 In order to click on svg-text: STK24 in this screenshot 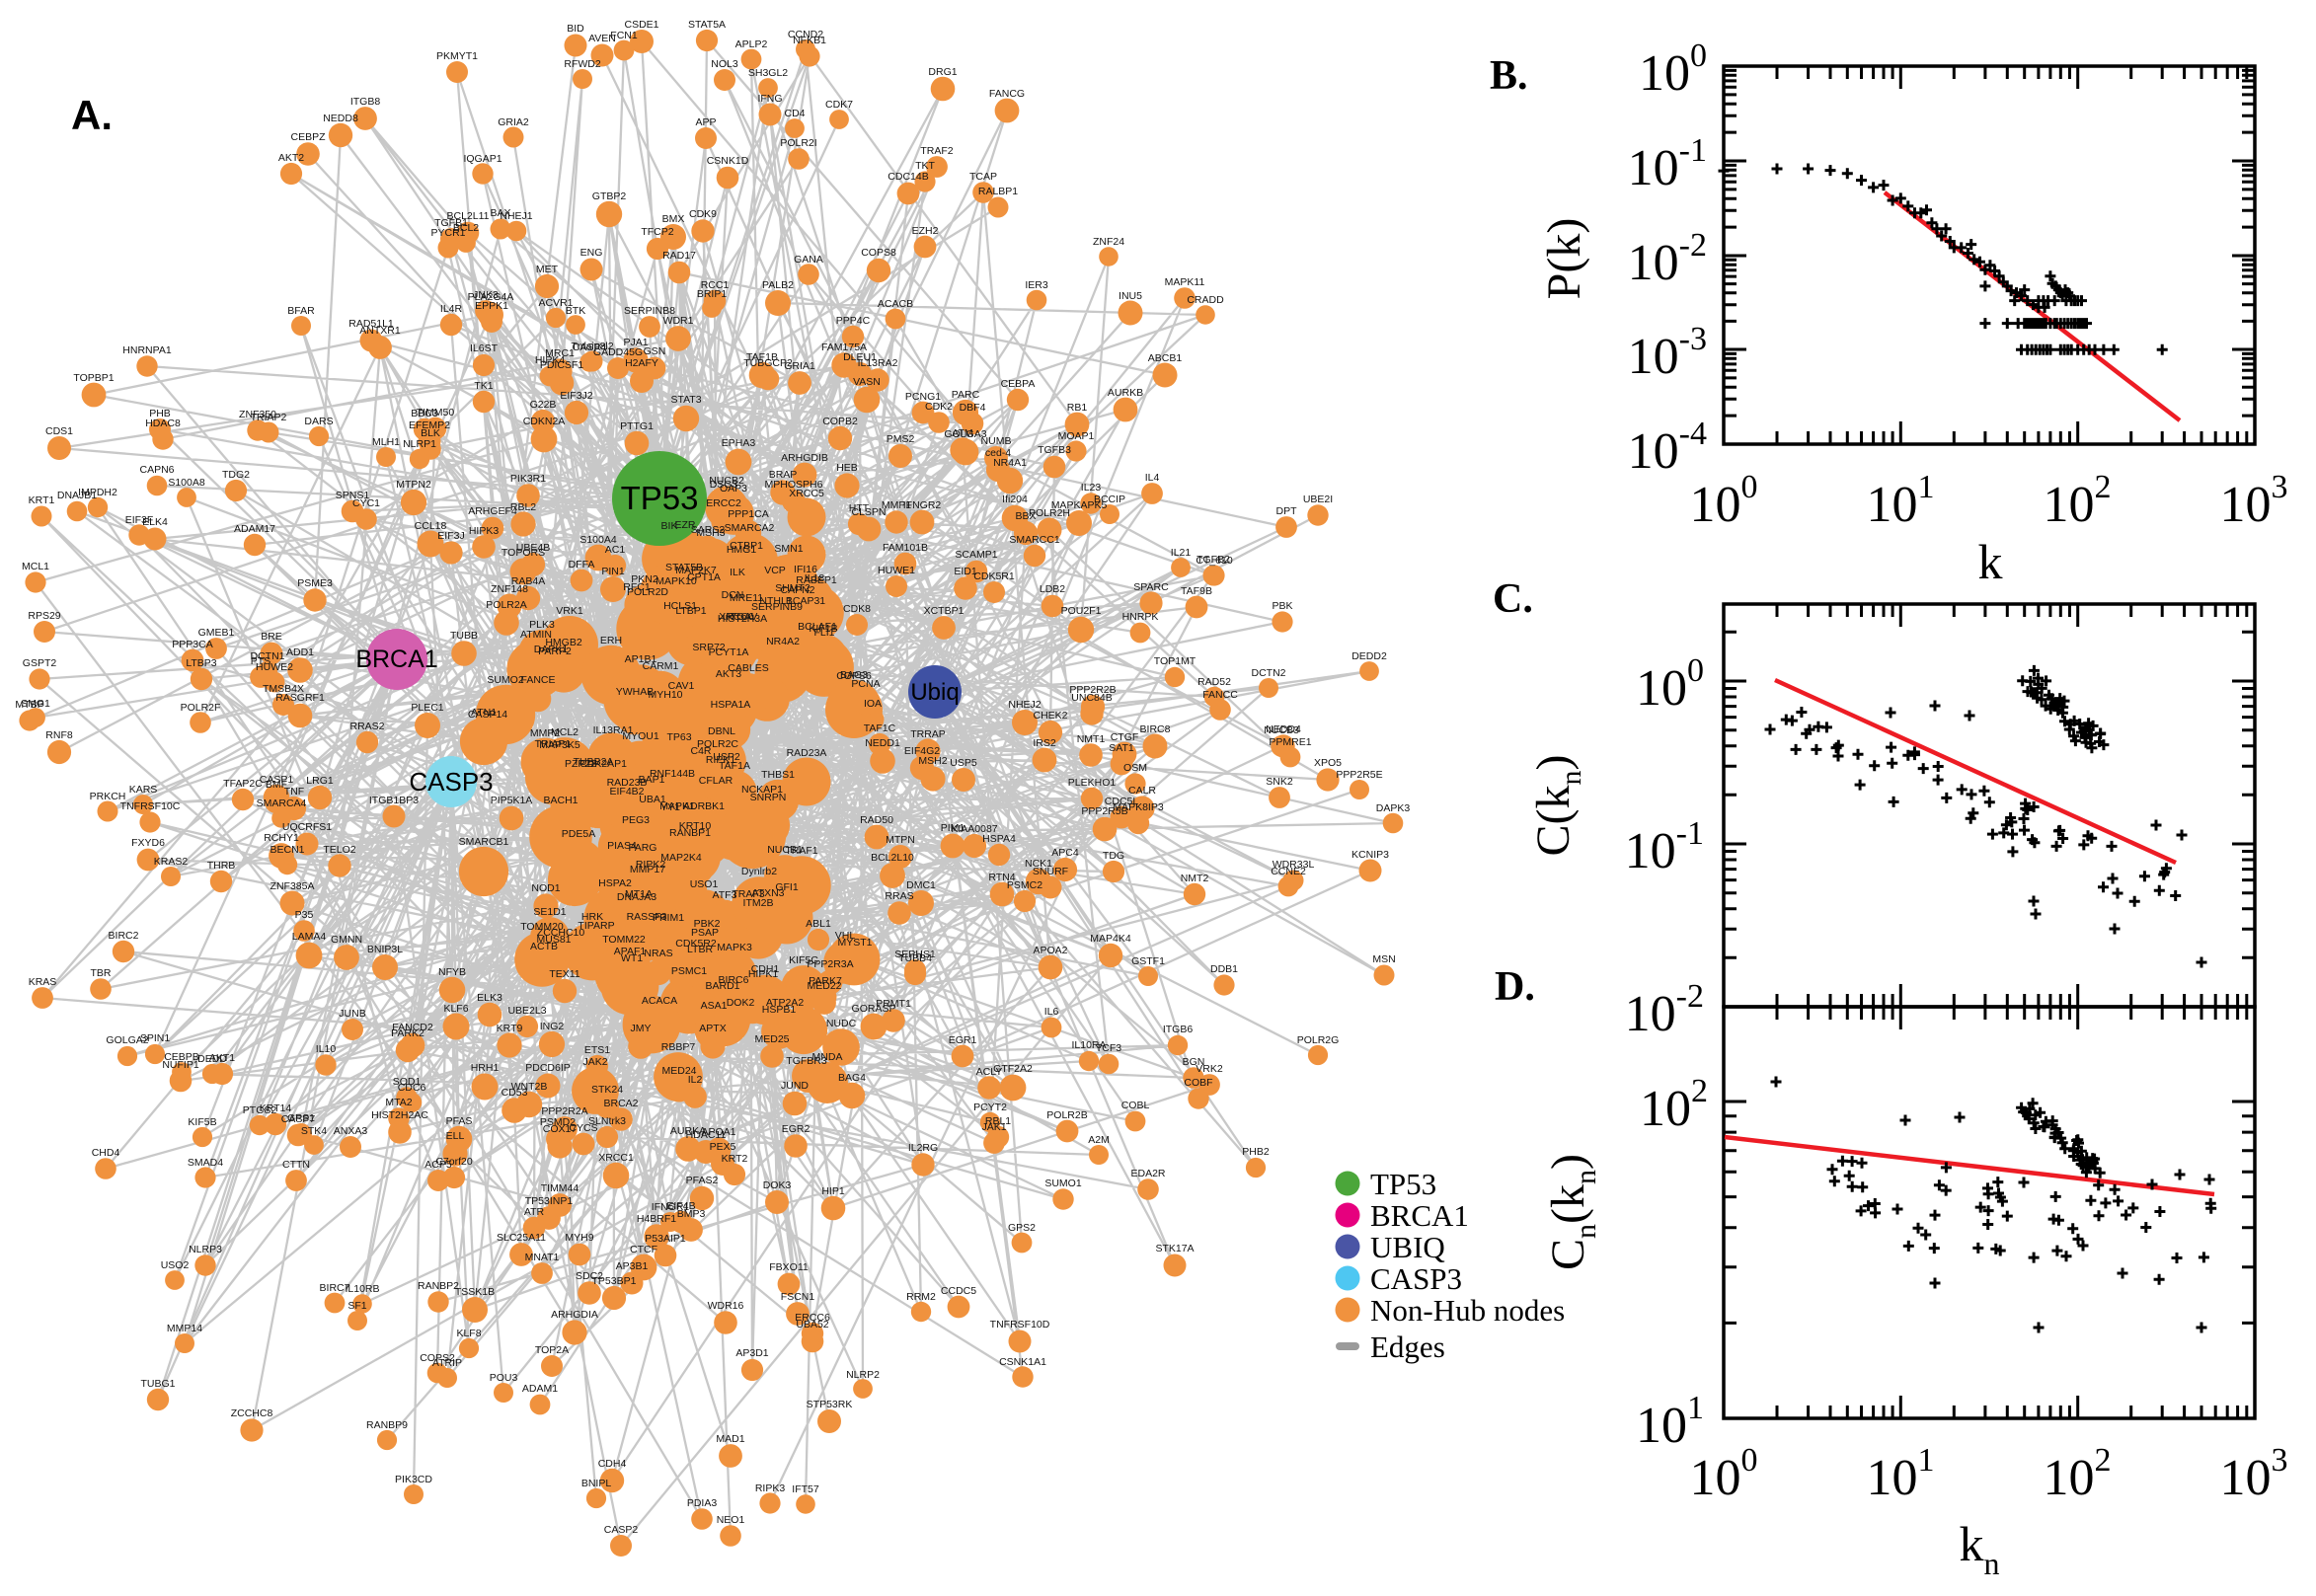, I will do `click(607, 1090)`.